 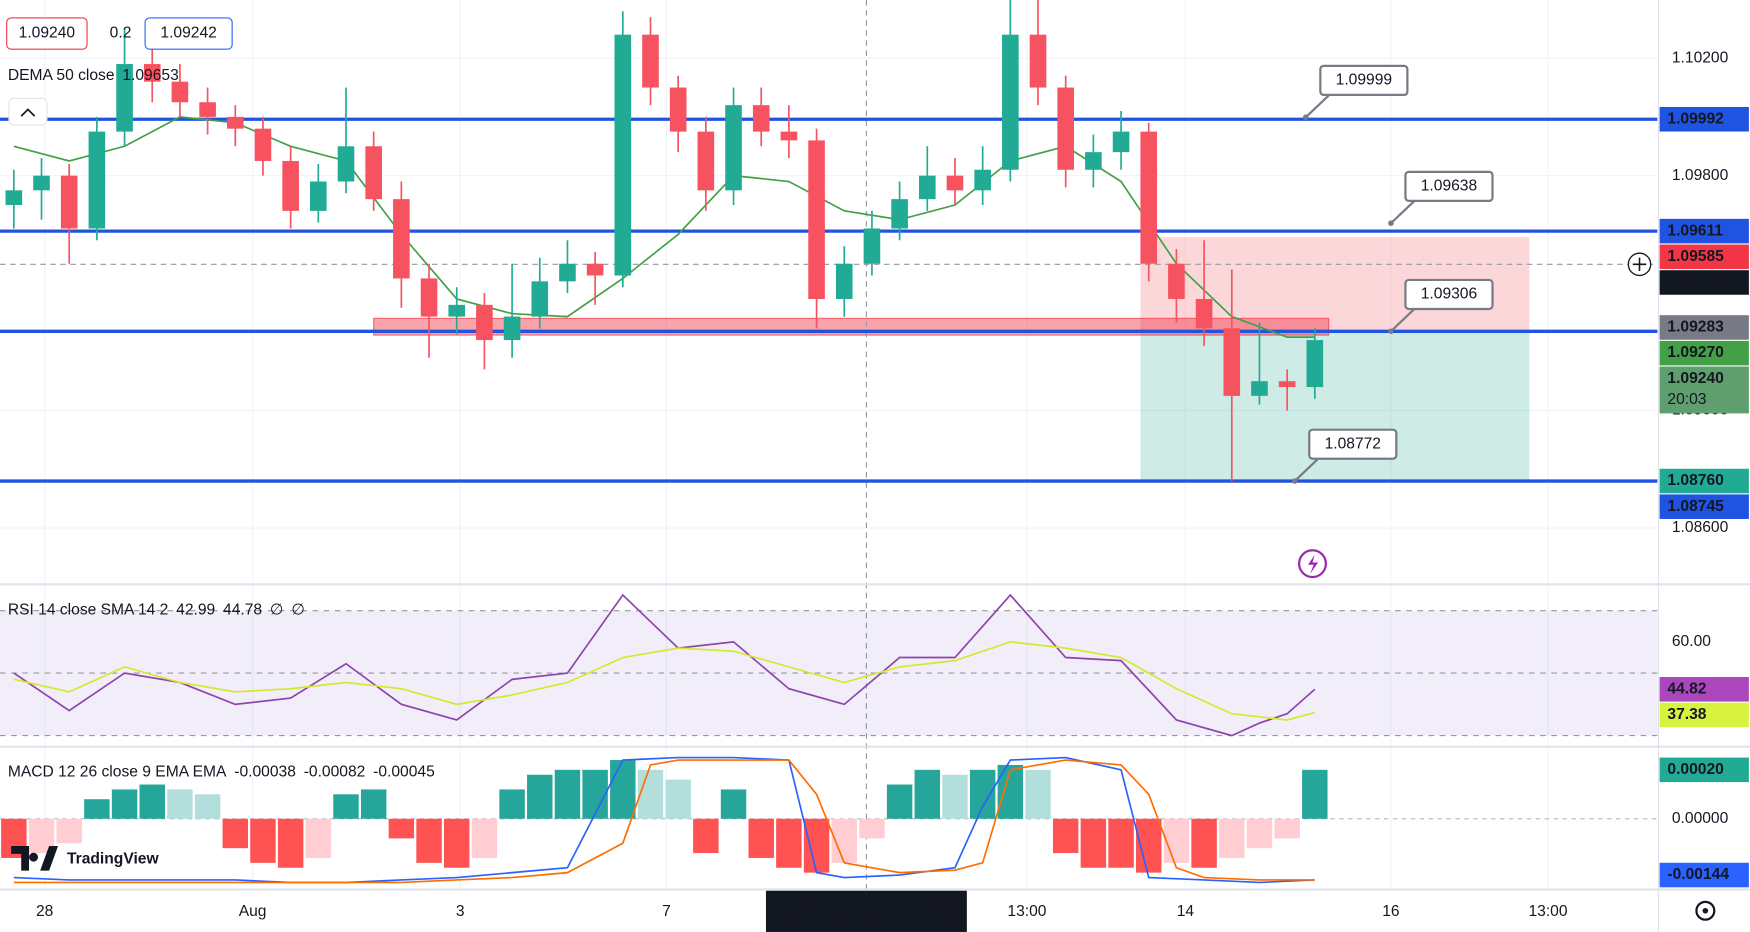 I want to click on price-label: 1.09498, so click(x=1695, y=282).